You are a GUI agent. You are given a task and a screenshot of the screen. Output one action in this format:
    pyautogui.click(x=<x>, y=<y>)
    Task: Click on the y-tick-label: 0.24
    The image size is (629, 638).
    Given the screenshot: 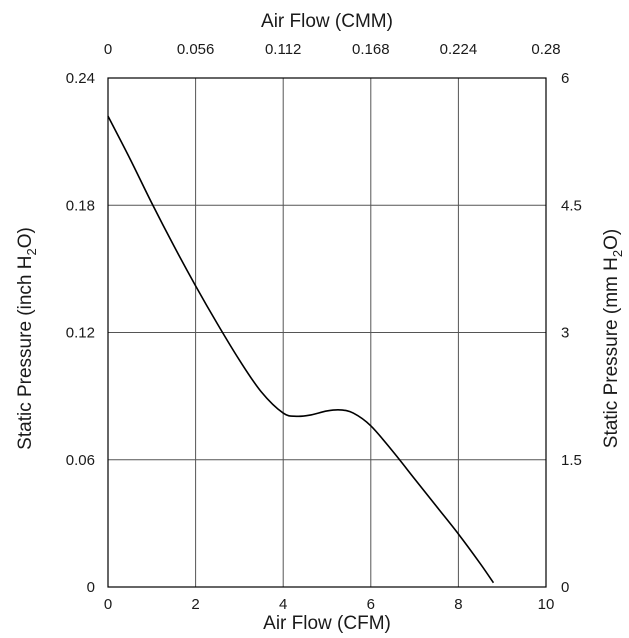 What is the action you would take?
    pyautogui.click(x=80, y=78)
    